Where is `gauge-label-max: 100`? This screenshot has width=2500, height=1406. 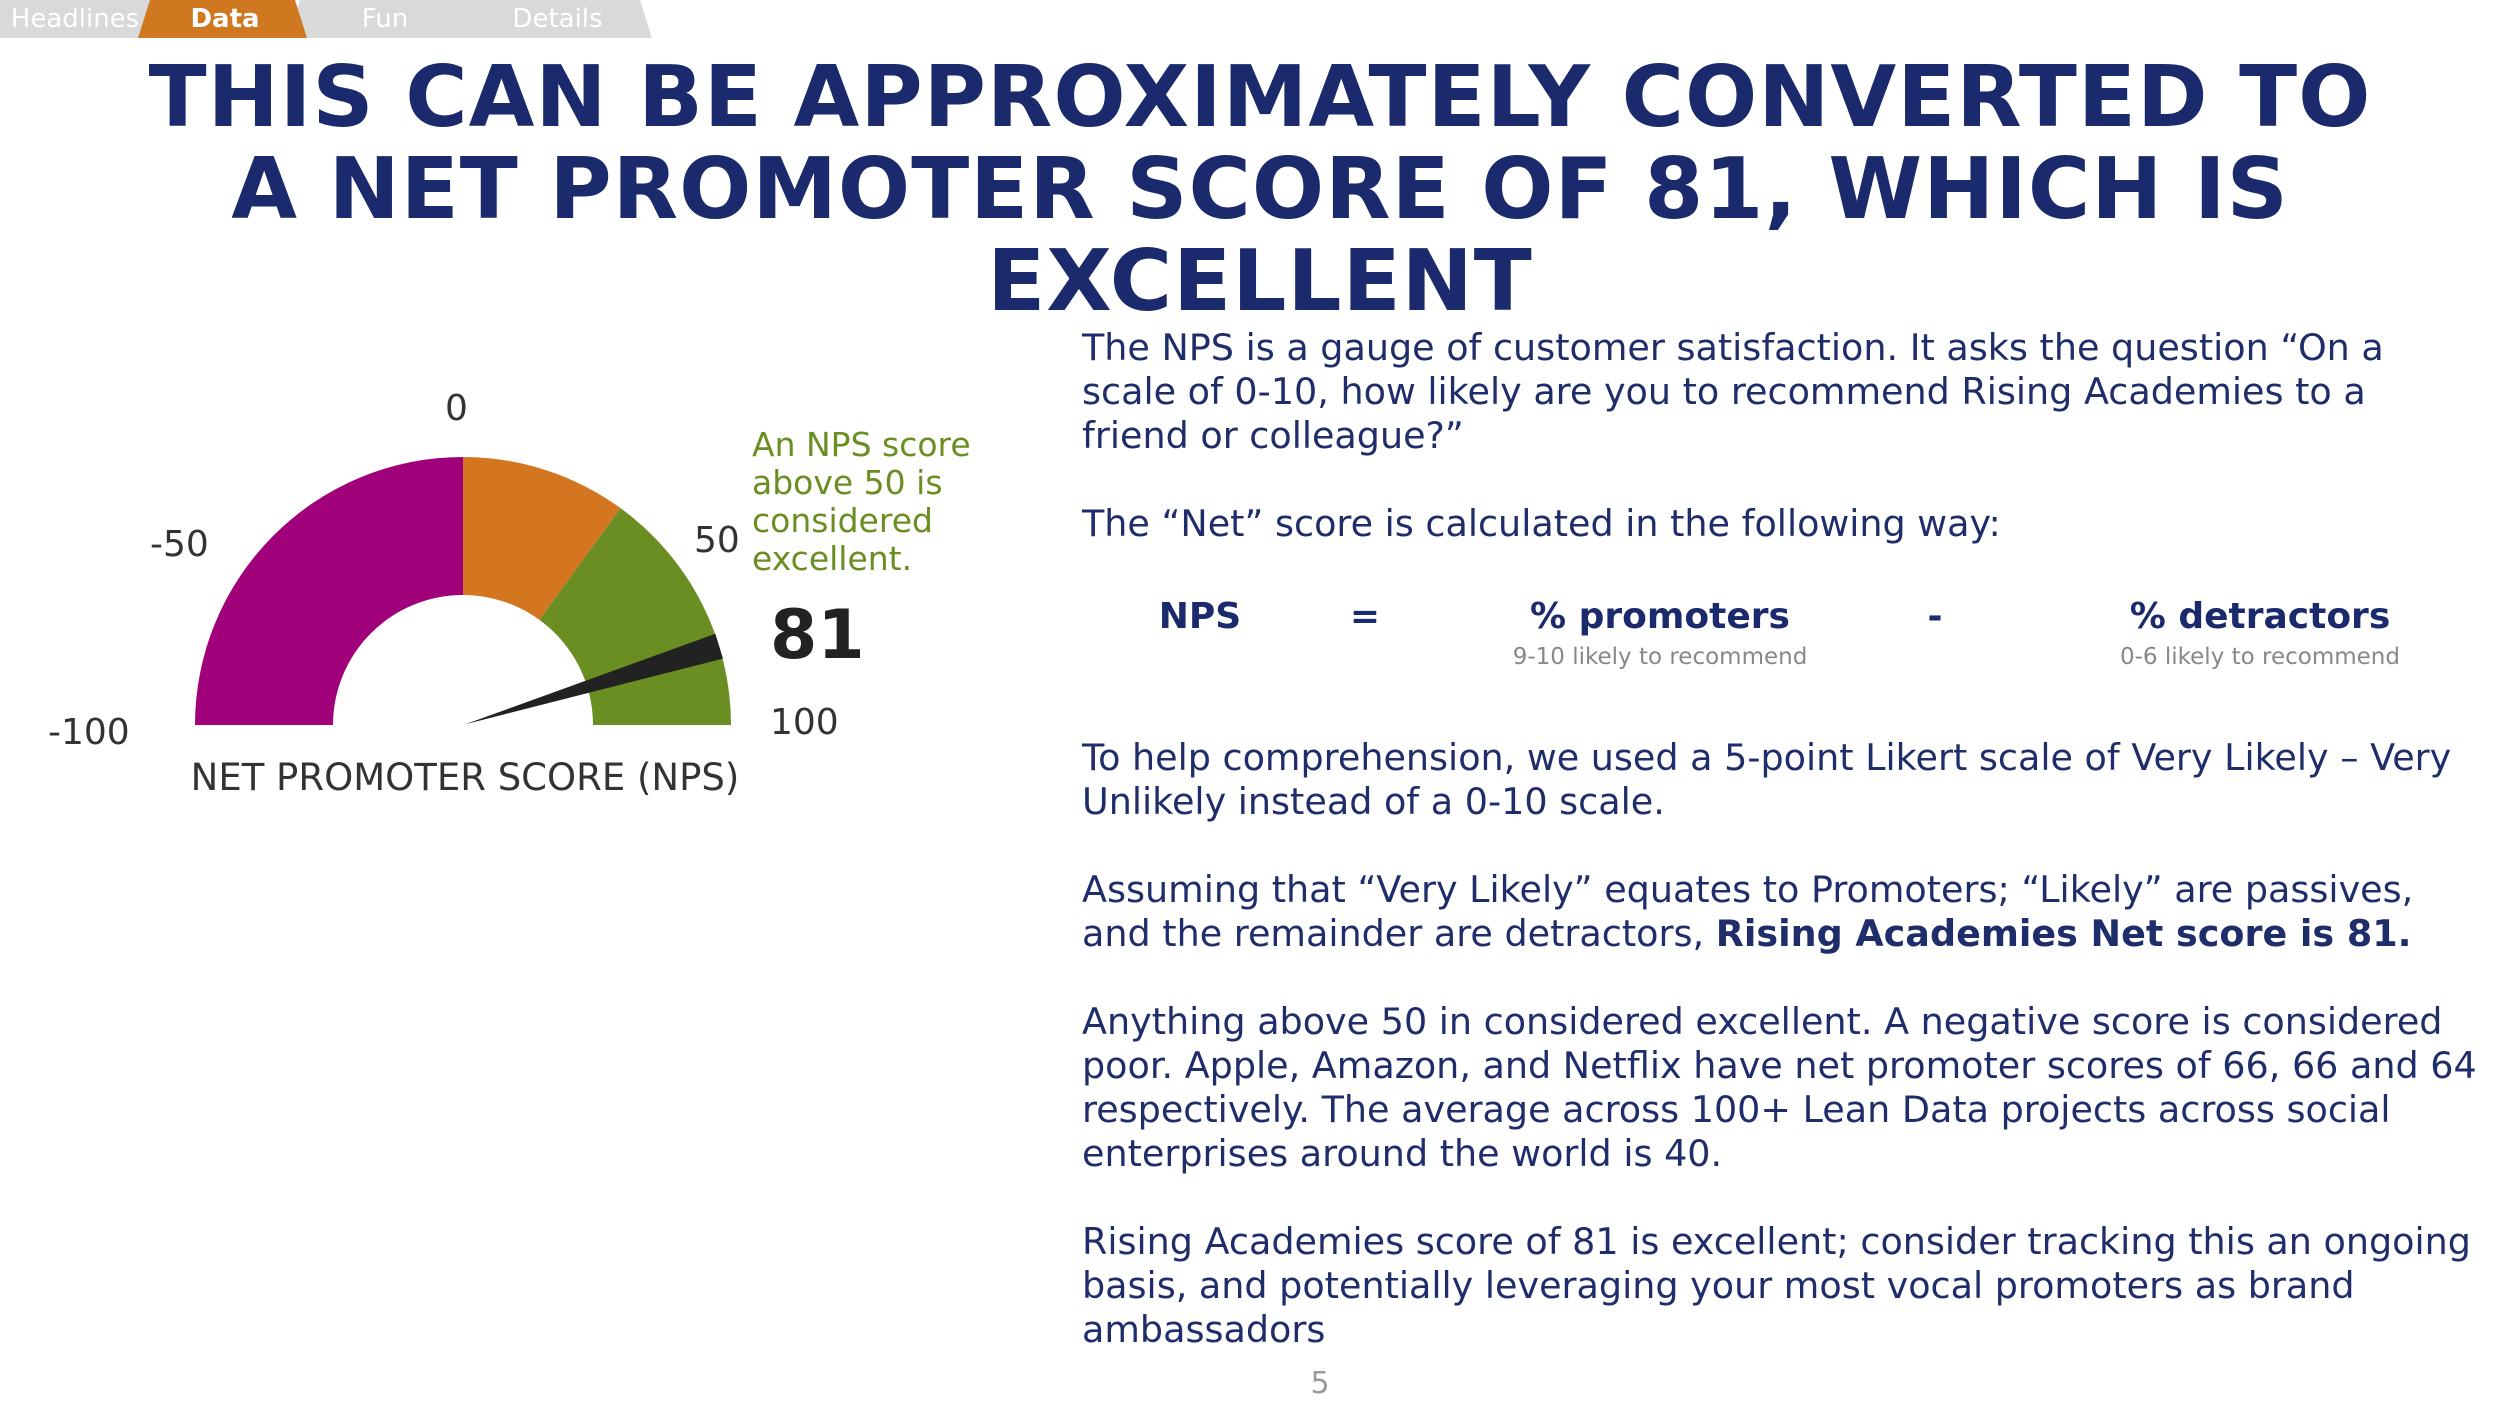 gauge-label-max: 100 is located at coordinates (804, 722).